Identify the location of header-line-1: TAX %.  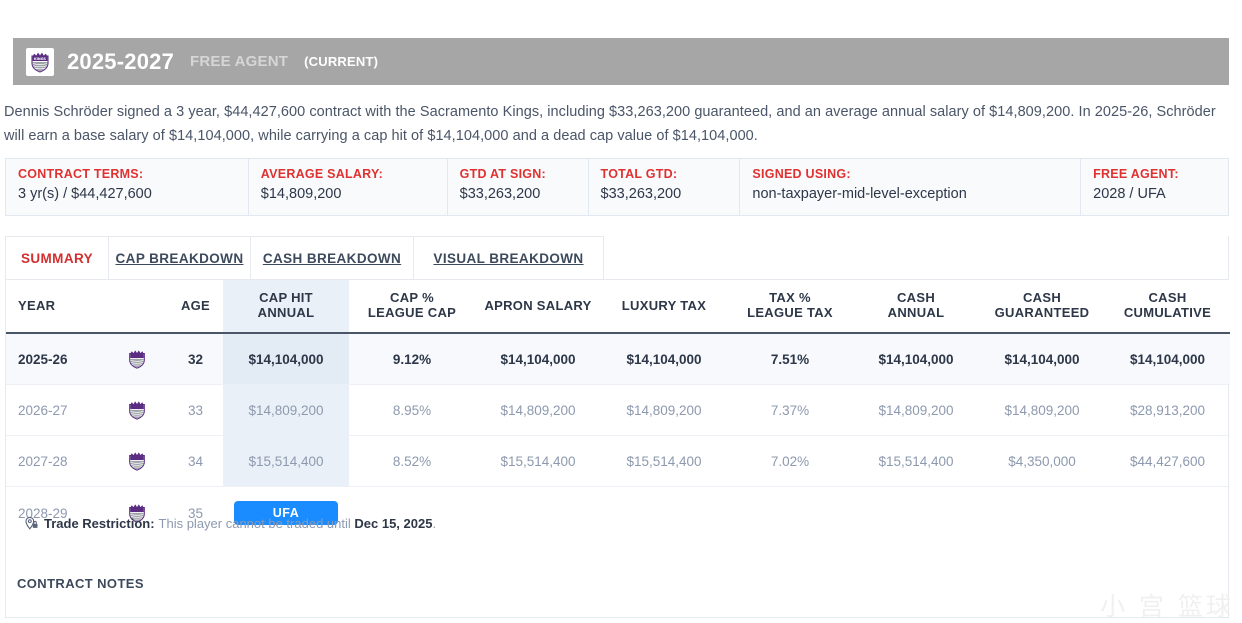
(790, 297).